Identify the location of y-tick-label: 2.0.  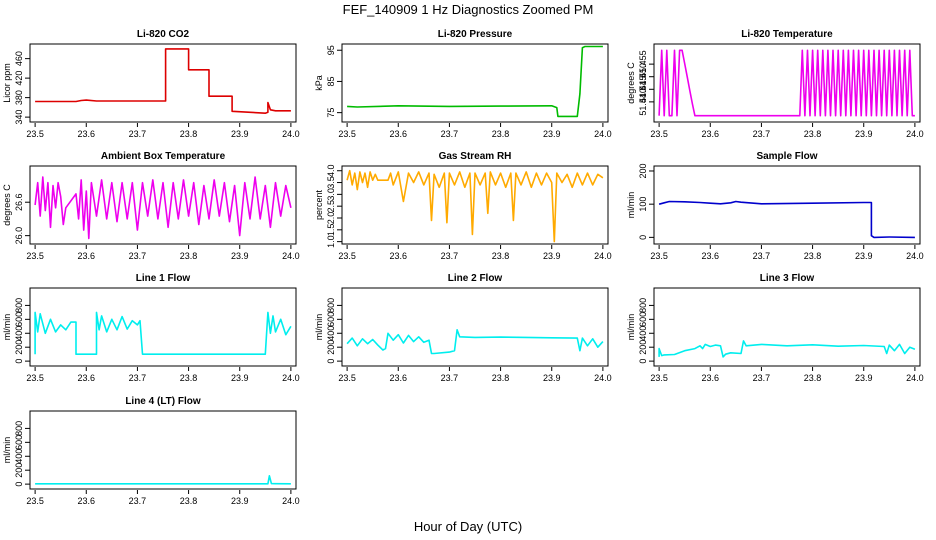
(331, 218).